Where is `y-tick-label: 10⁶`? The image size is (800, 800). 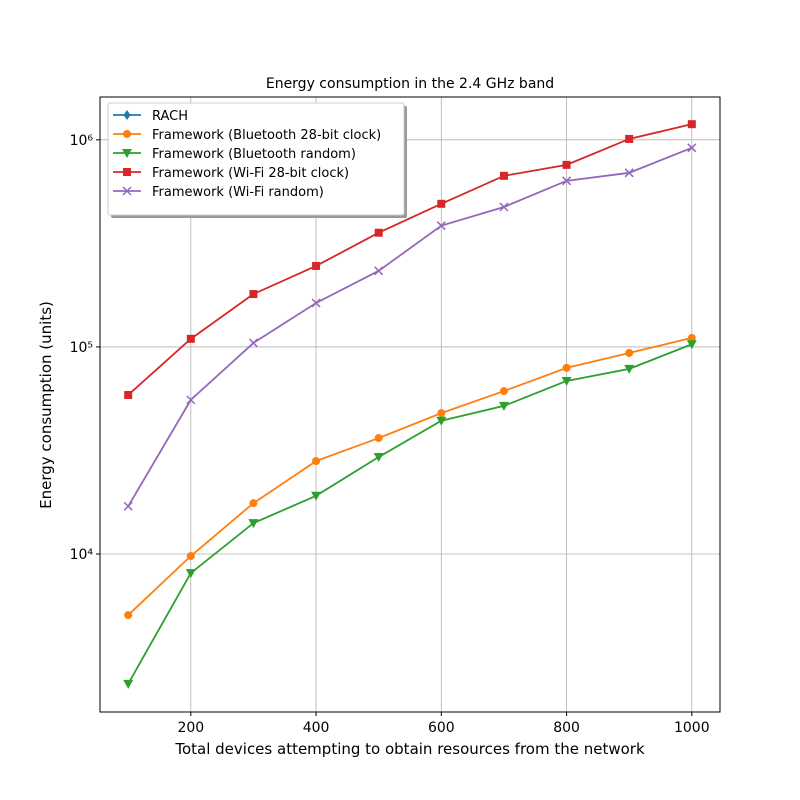 y-tick-label: 10⁶ is located at coordinates (82, 141).